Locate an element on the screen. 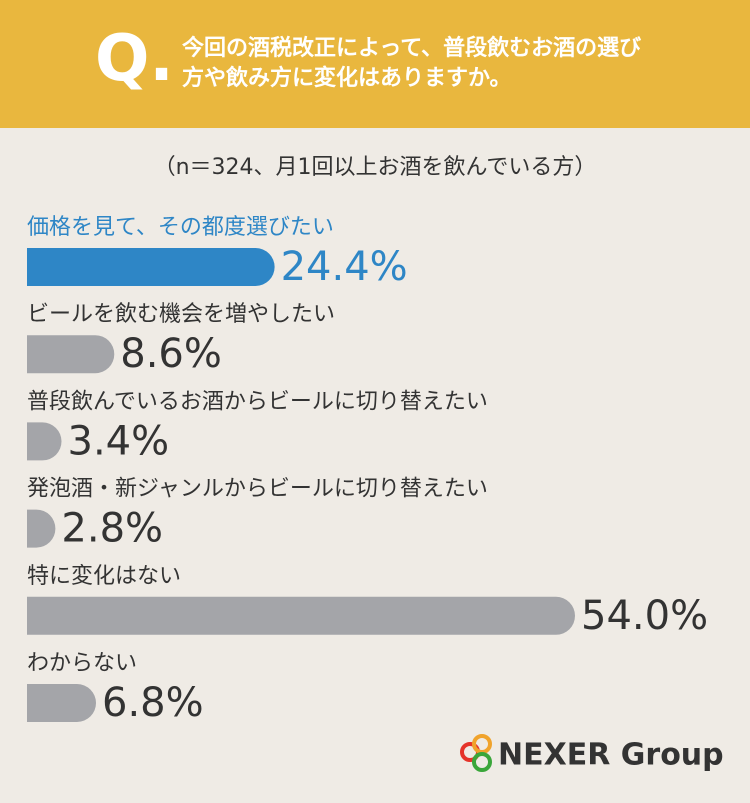 The image size is (750, 803). value-label: 6.8% is located at coordinates (153, 703).